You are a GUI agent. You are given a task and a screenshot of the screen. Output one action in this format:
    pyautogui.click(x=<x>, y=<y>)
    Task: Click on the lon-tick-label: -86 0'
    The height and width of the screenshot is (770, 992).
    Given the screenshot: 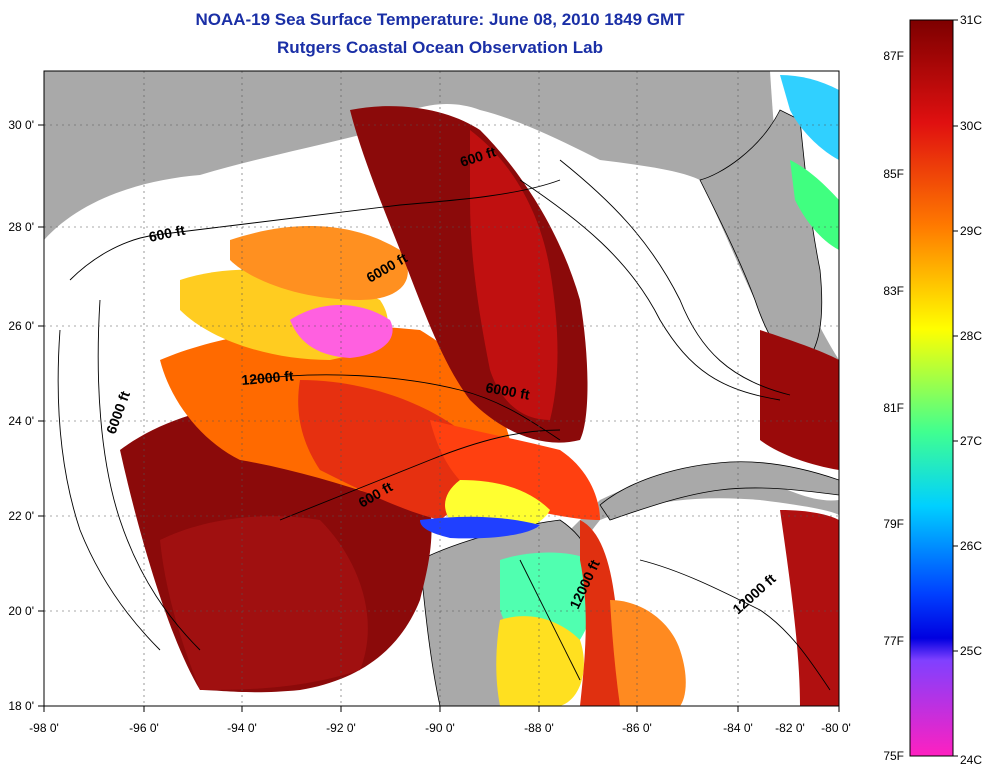 What is the action you would take?
    pyautogui.click(x=637, y=728)
    